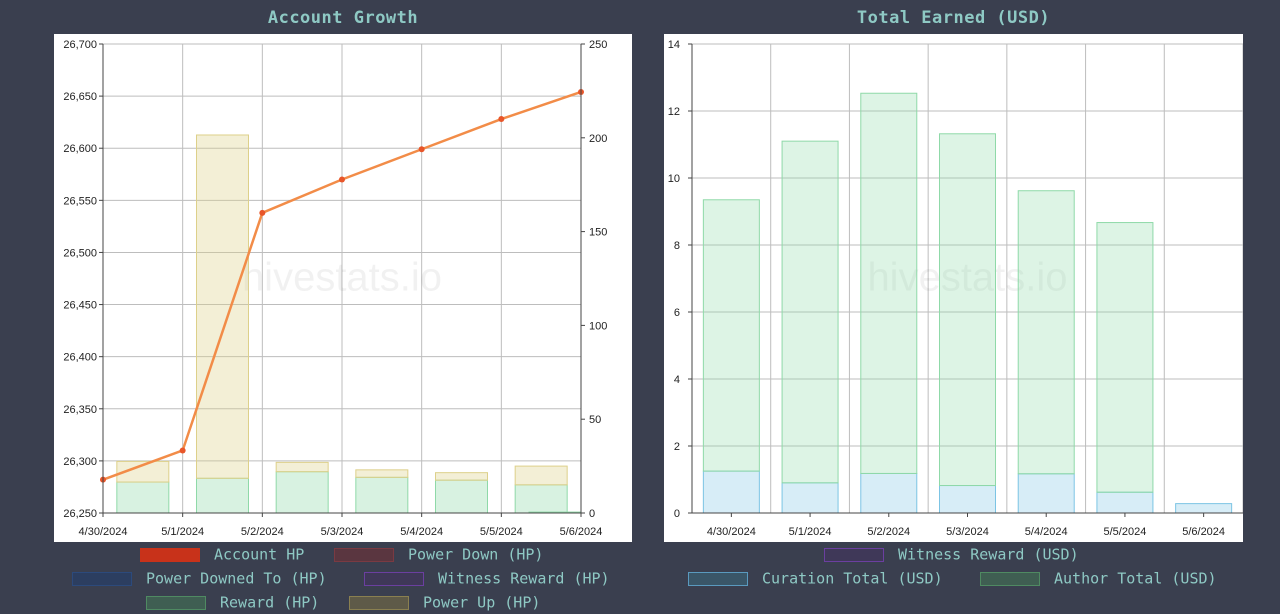  I want to click on y-tick-label: 14, so click(674, 45).